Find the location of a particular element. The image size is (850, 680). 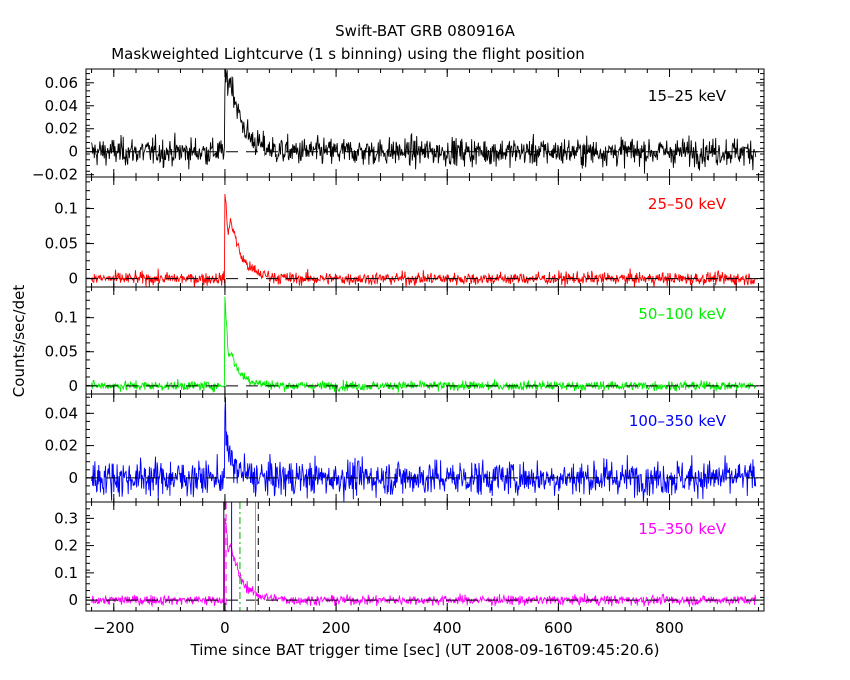

panel-4: 0 0.02 0.04 100–350 keV is located at coordinates (405, 448).